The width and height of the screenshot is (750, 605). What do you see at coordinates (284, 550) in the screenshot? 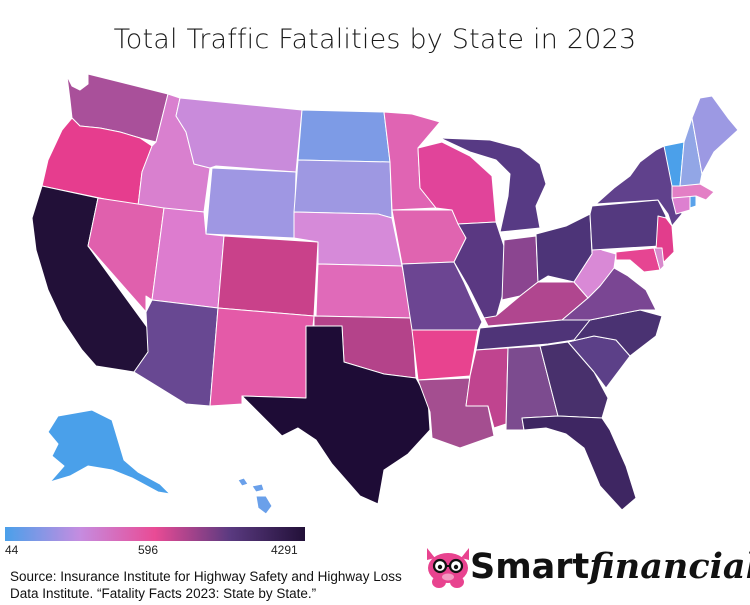
I see `legend-max-label: 4291` at bounding box center [284, 550].